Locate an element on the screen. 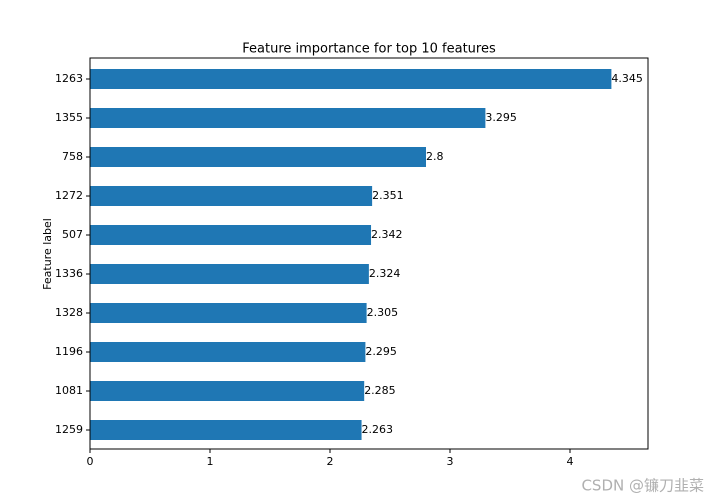  data-label: 2.305 is located at coordinates (383, 312).